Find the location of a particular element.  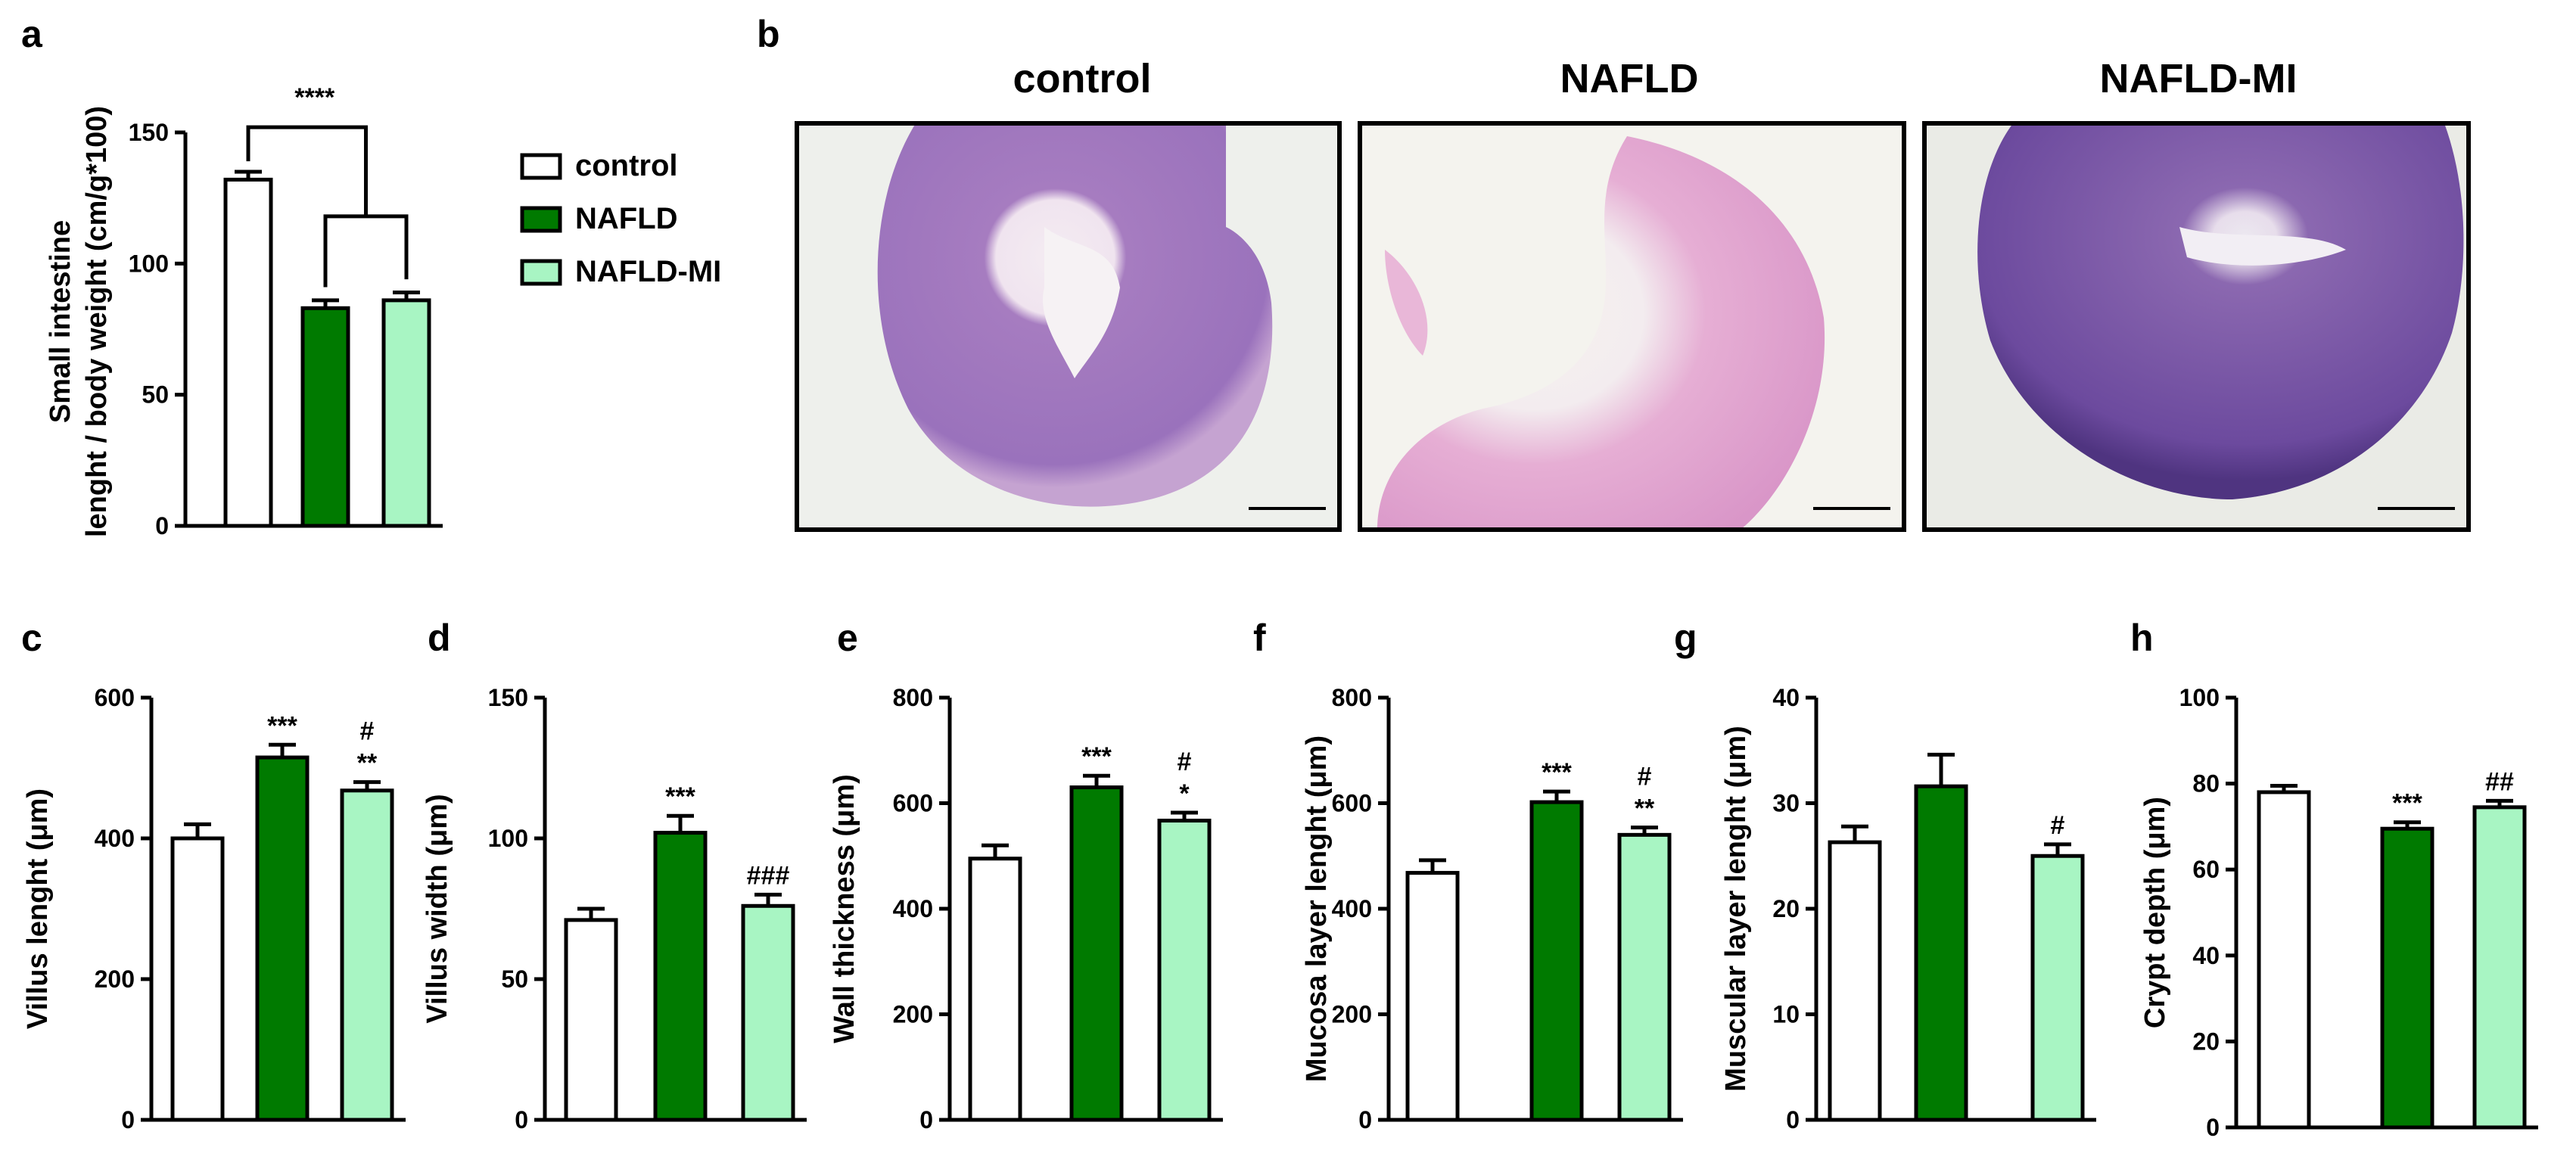

legend-label-nafld-mi: NAFLD-MI is located at coordinates (648, 271).